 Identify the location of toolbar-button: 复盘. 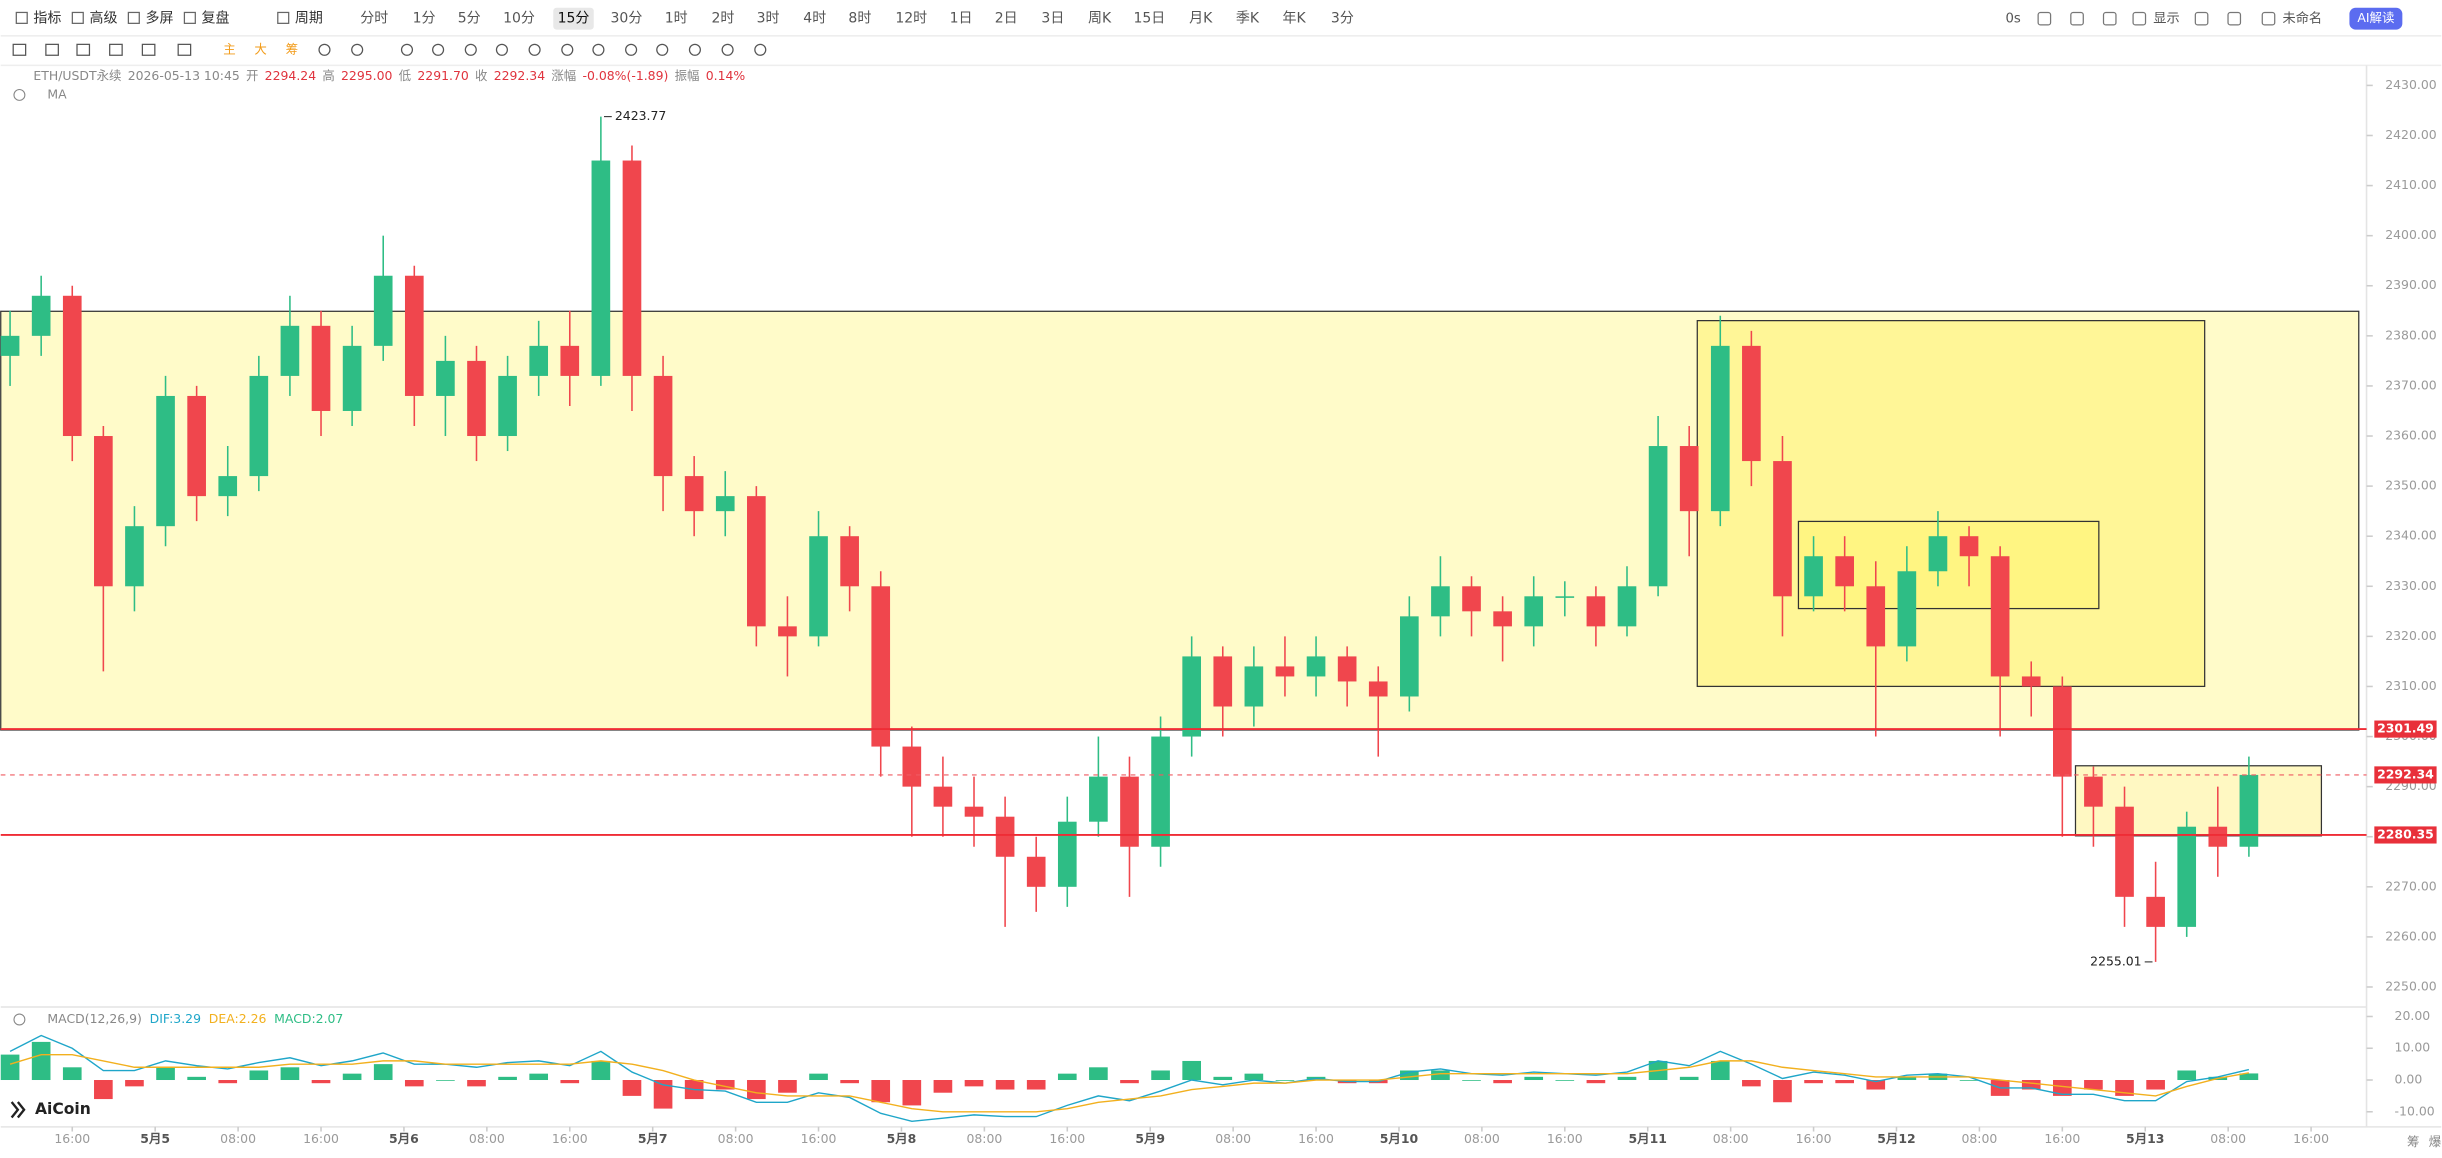
(216, 18).